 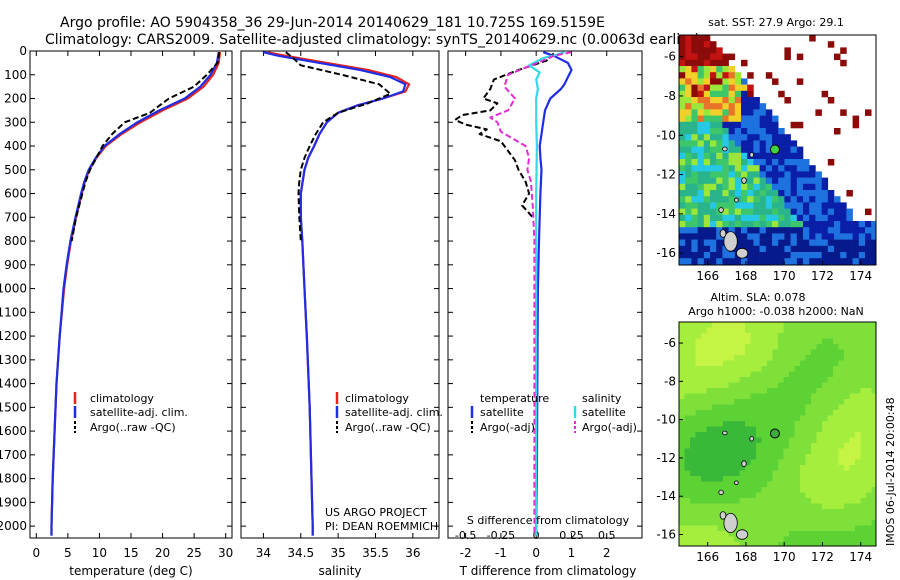 I want to click on sla-map-frame, so click(x=777, y=434).